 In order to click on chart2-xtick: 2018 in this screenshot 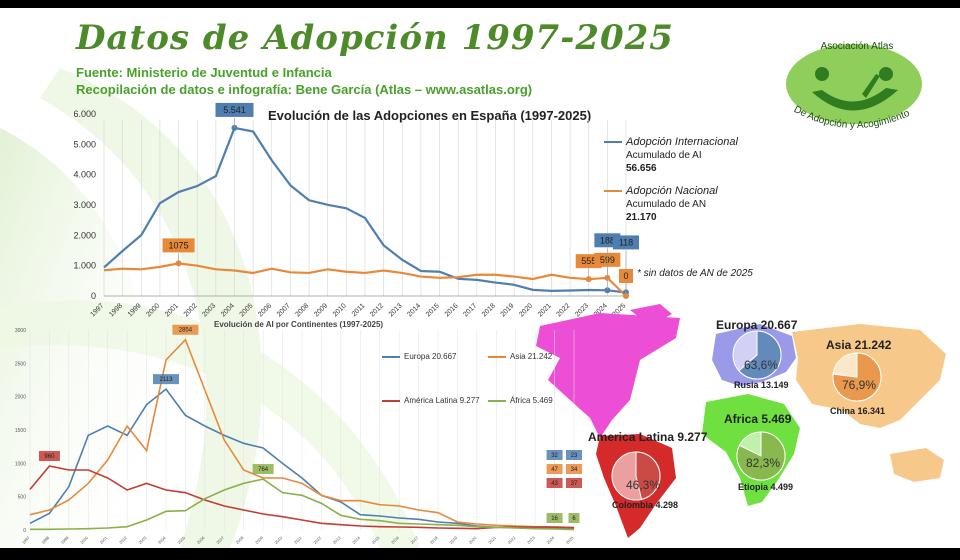, I will do `click(434, 540)`.